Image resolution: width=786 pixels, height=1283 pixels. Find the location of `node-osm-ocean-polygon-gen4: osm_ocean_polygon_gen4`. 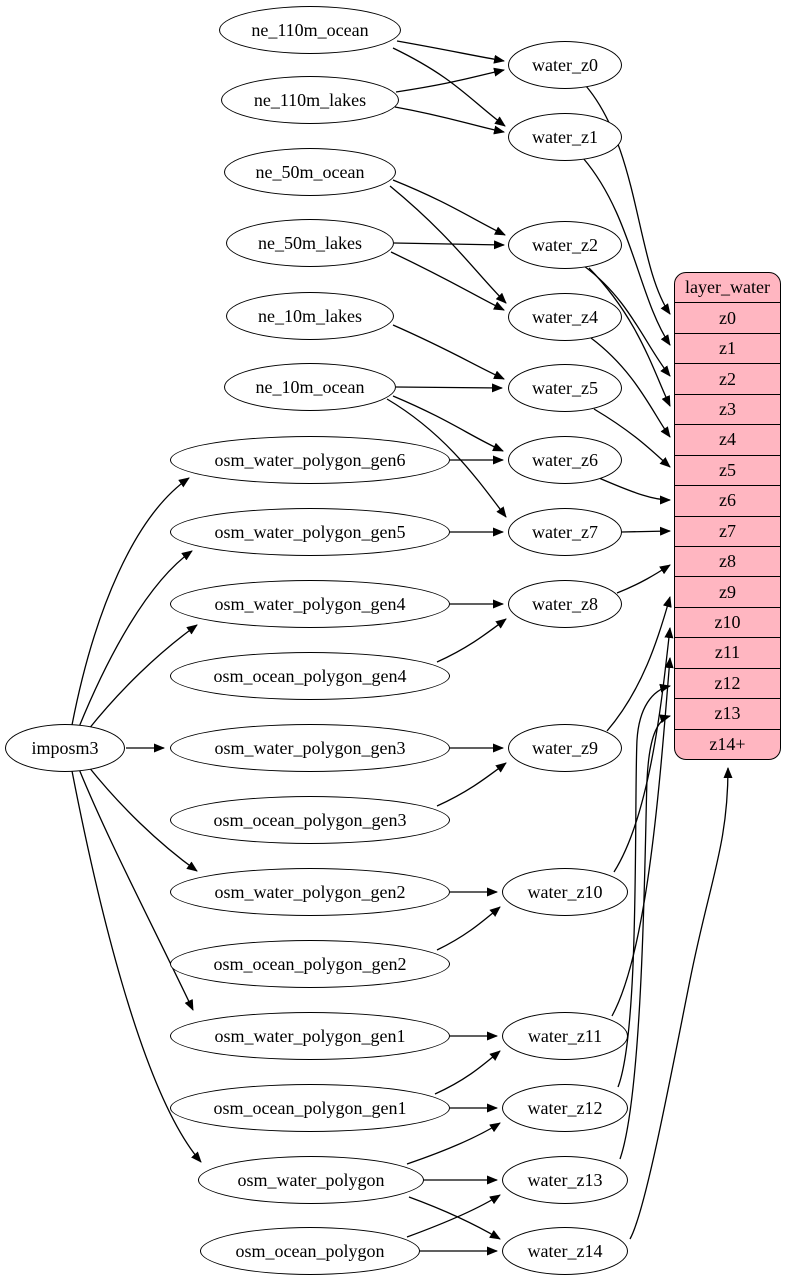

node-osm-ocean-polygon-gen4: osm_ocean_polygon_gen4 is located at coordinates (310, 676).